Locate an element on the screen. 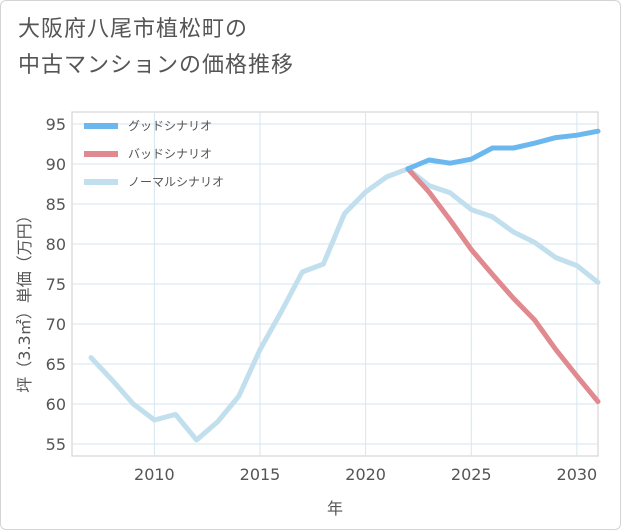 Image resolution: width=621 pixels, height=530 pixels. x-tick-2030: 2030 is located at coordinates (577, 474).